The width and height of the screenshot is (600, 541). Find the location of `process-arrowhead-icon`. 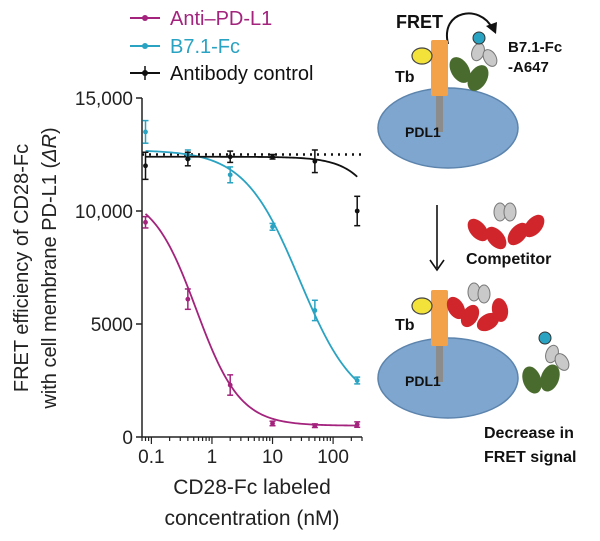

process-arrowhead-icon is located at coordinates (437, 265).